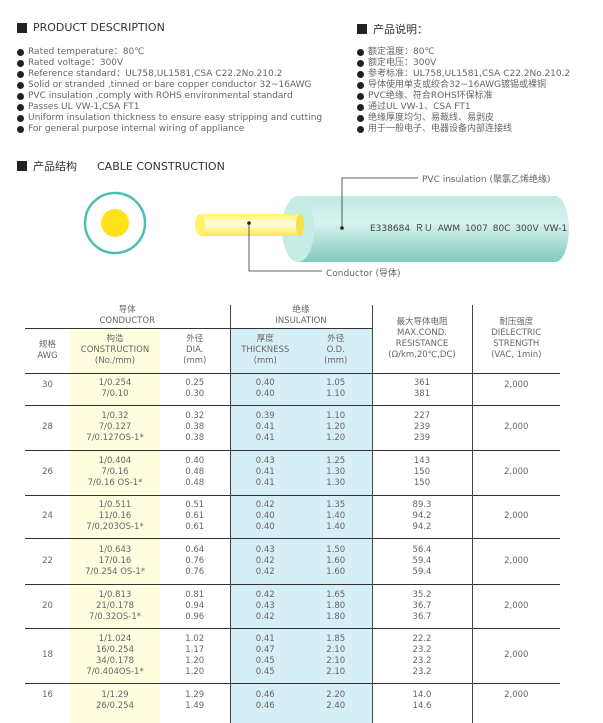  Describe the element at coordinates (422, 416) in the screenshot. I see `resistance-value: 227` at that location.